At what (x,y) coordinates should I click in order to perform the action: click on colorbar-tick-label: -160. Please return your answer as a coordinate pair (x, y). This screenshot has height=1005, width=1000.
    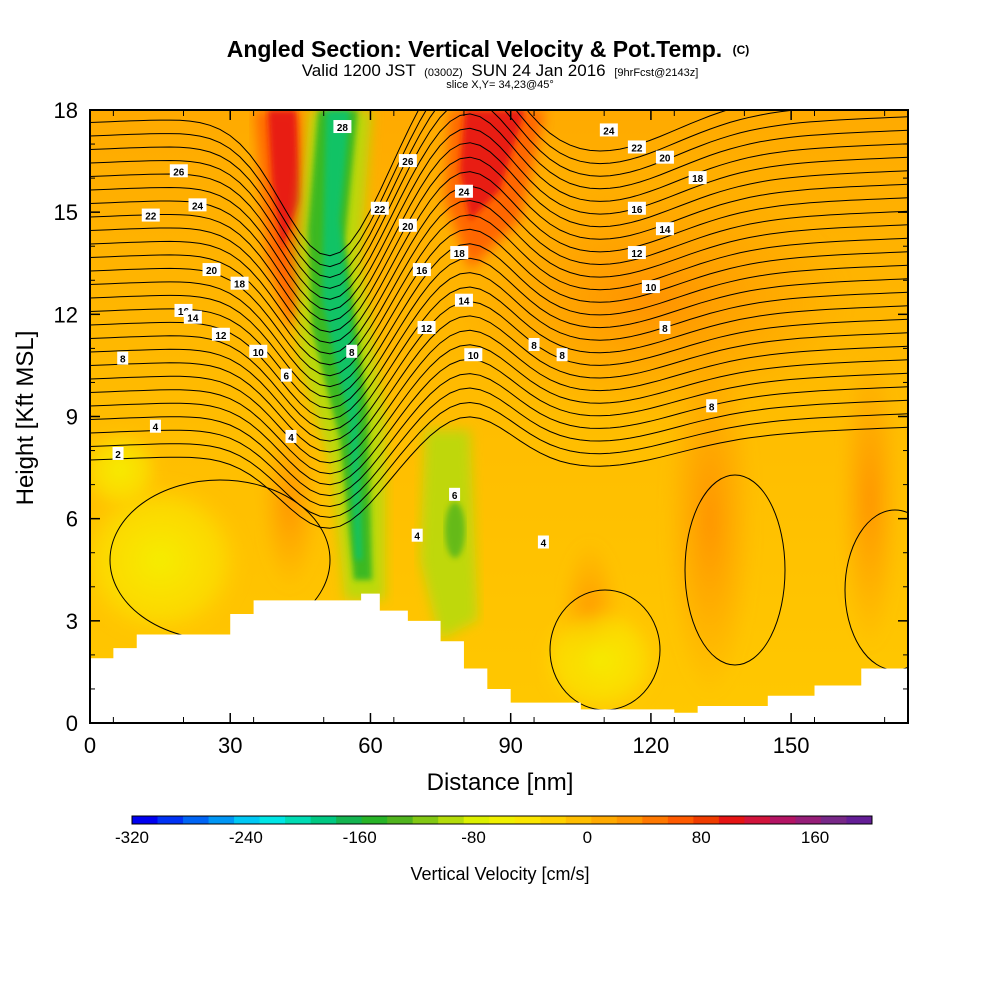
    Looking at the image, I should click on (360, 837).